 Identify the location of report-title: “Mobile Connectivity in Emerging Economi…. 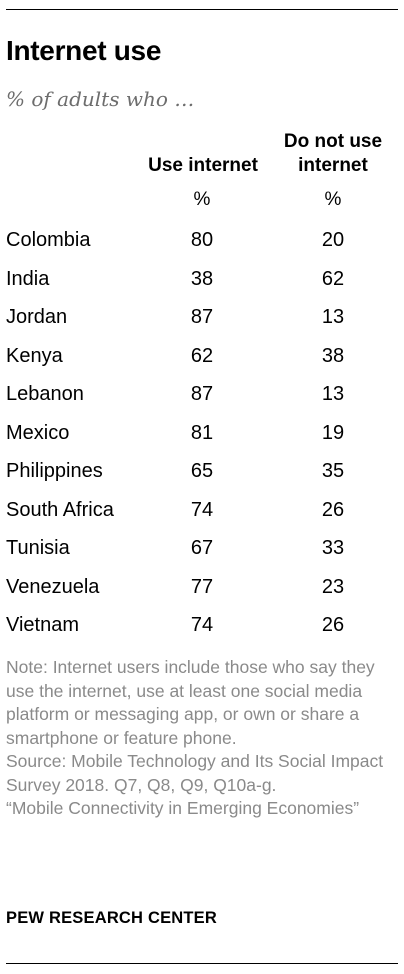
(183, 808).